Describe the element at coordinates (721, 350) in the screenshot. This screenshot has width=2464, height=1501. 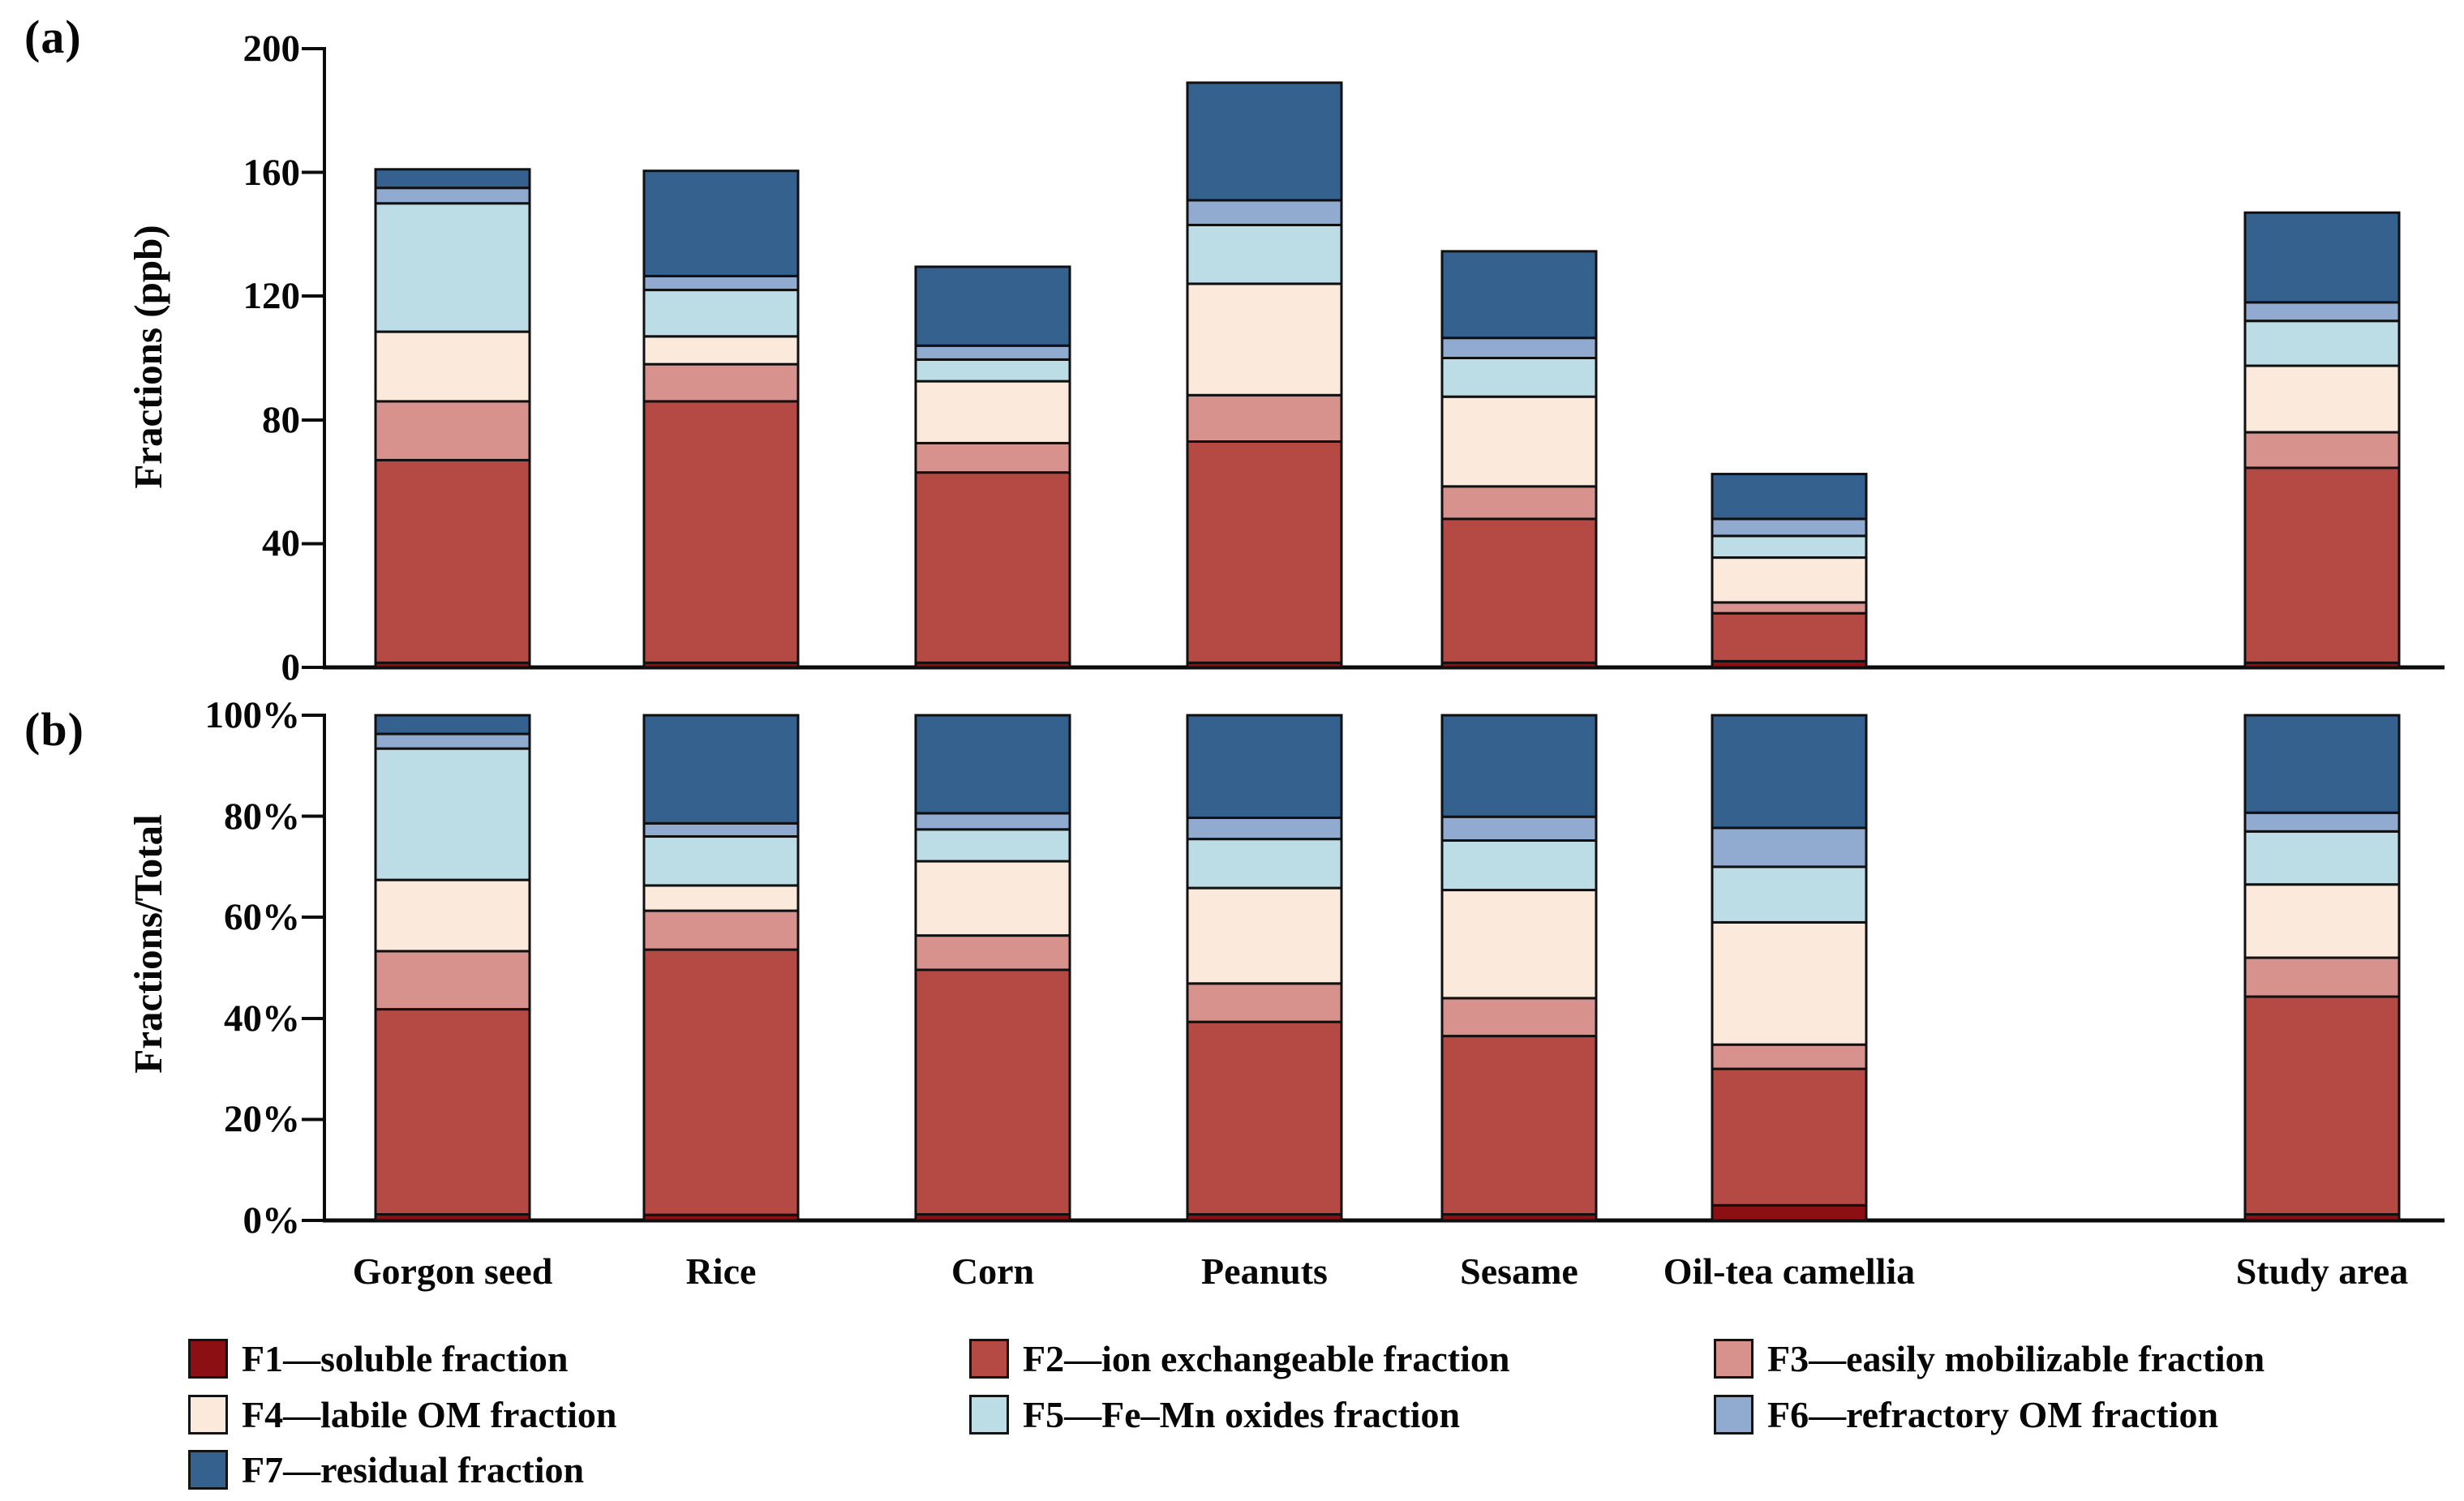
I see `bar-segment-a-rice-f4` at that location.